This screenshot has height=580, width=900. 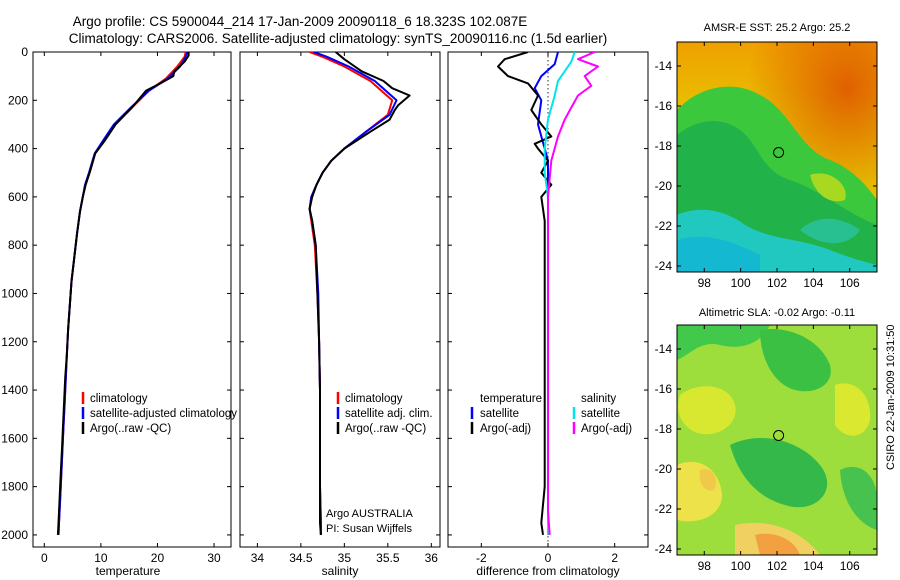 What do you see at coordinates (481, 558) in the screenshot?
I see `x-tick-label: -2` at bounding box center [481, 558].